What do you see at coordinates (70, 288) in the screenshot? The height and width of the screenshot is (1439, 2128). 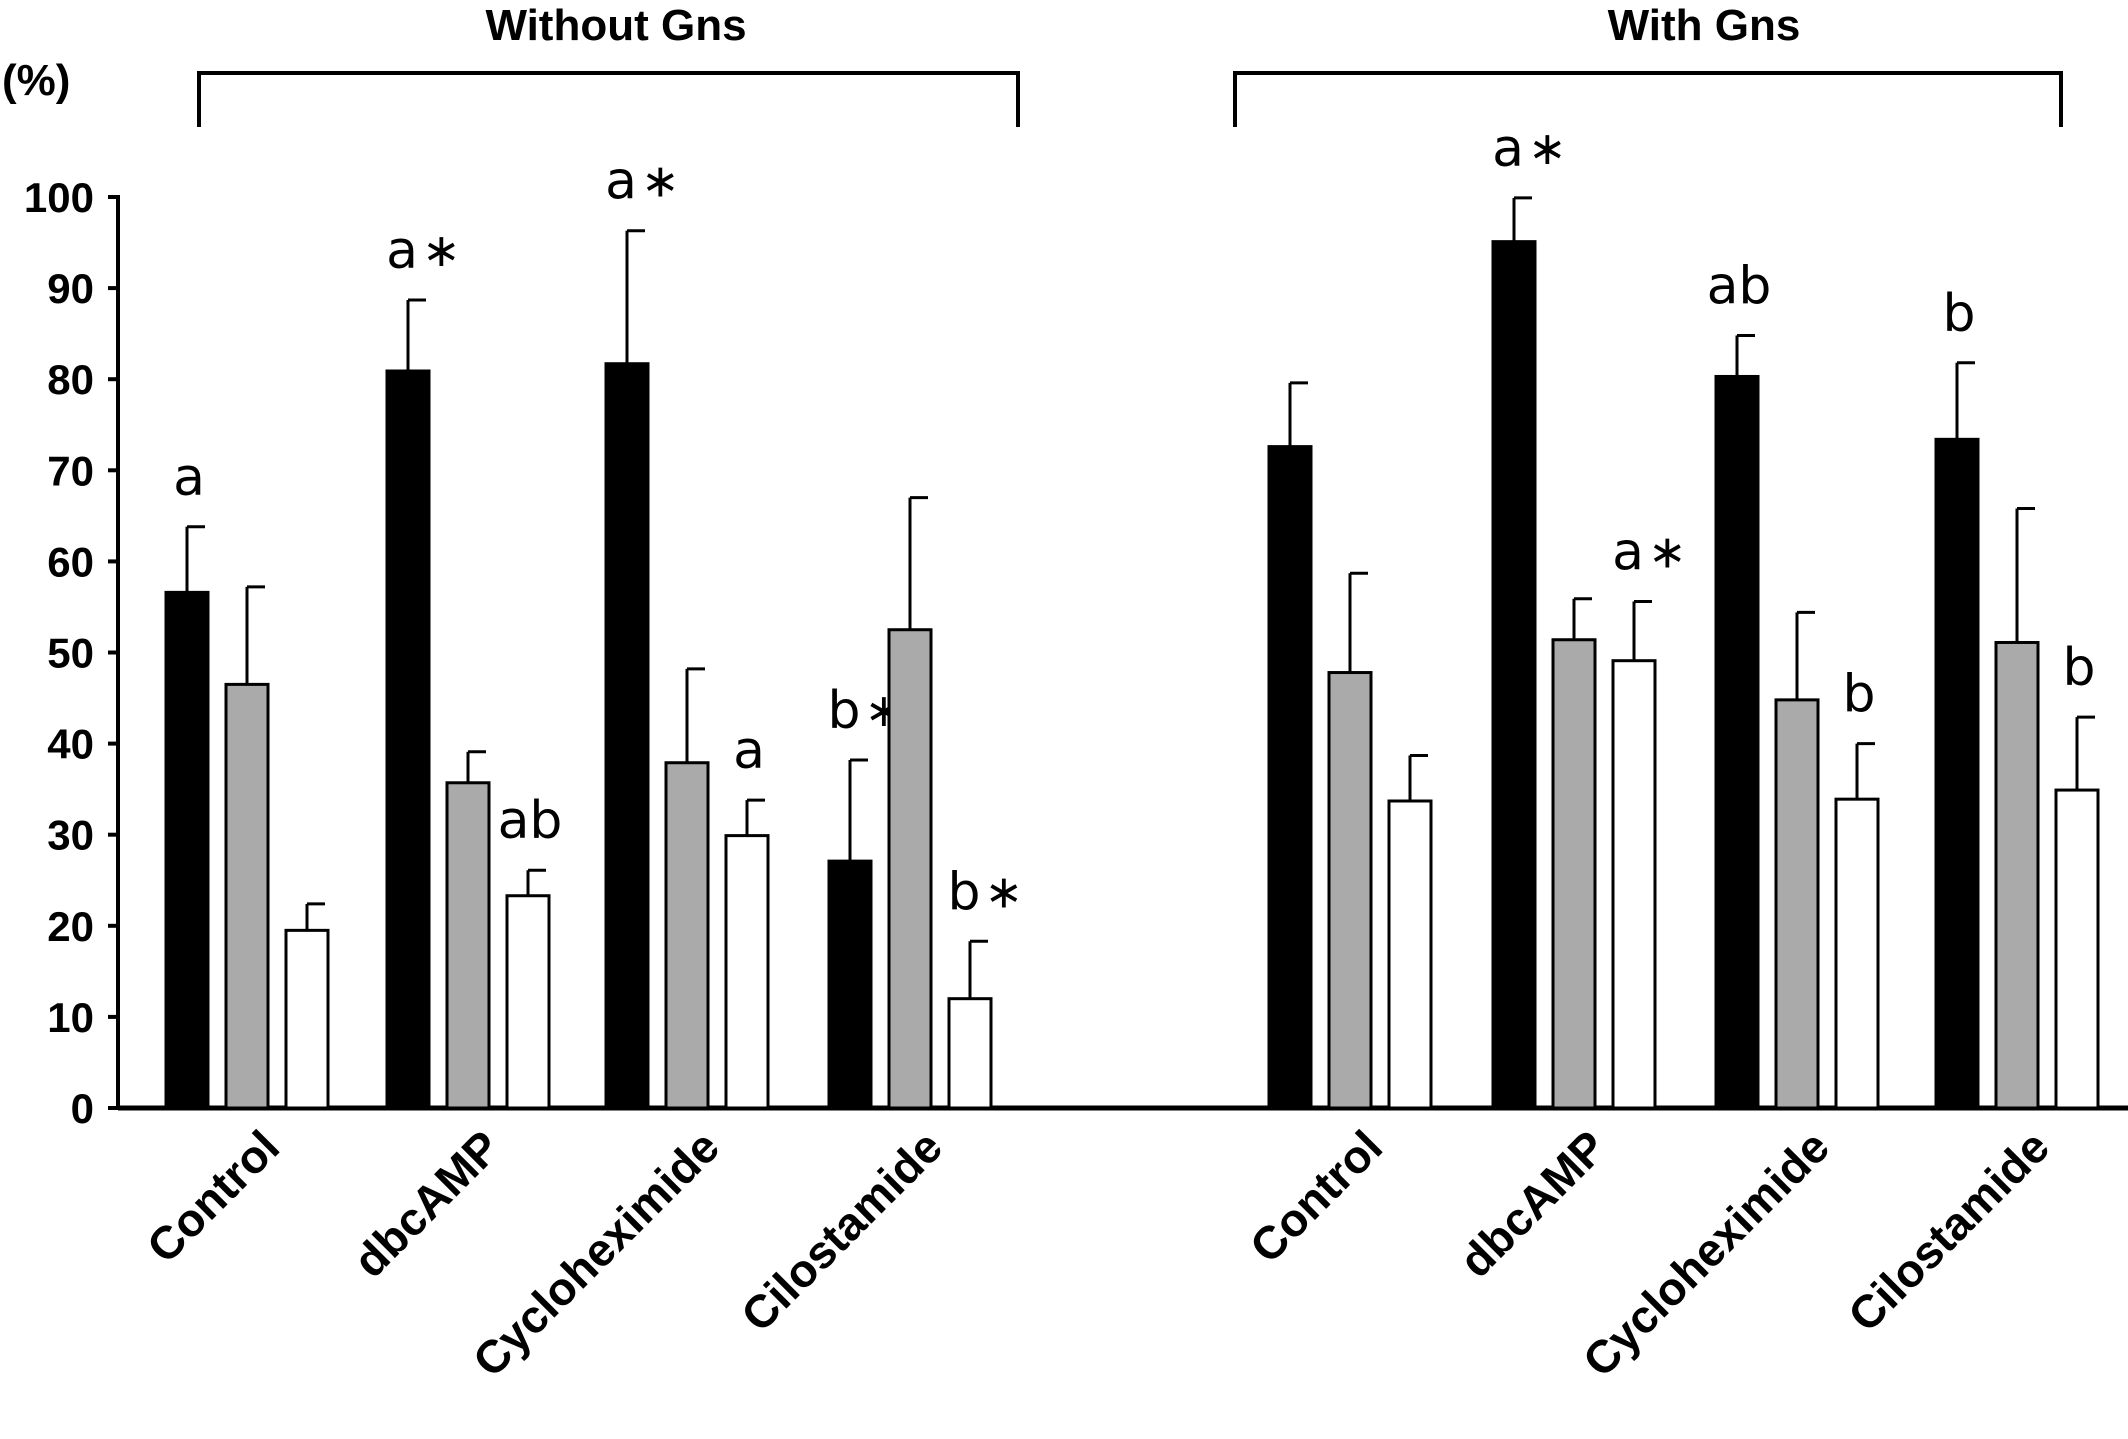 I see `y-tick-label: 90` at bounding box center [70, 288].